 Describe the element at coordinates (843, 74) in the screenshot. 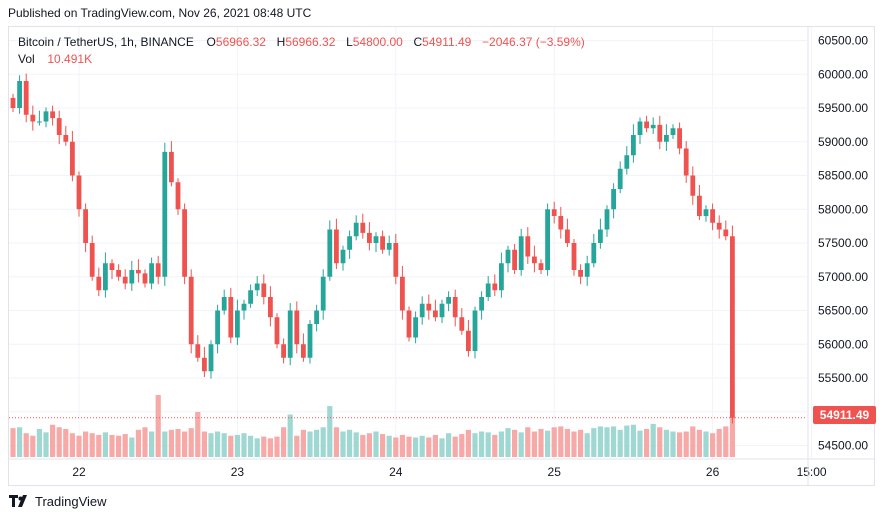

I see `y-tick-label: 60000.00` at that location.